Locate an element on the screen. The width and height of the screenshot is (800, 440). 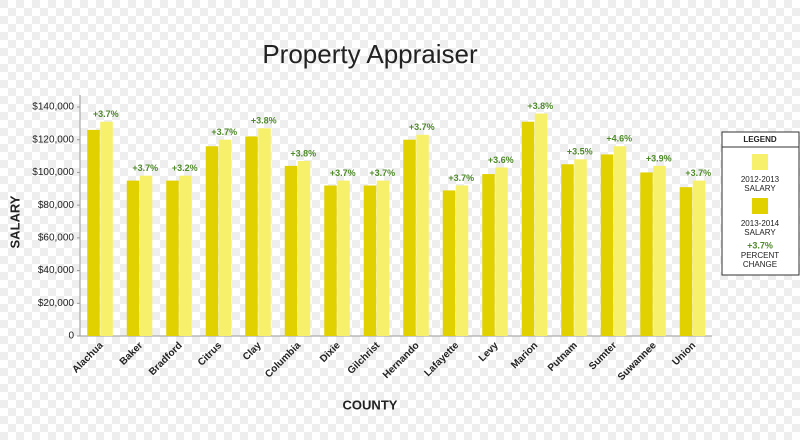
x-tick-label: Clay is located at coordinates (252, 351).